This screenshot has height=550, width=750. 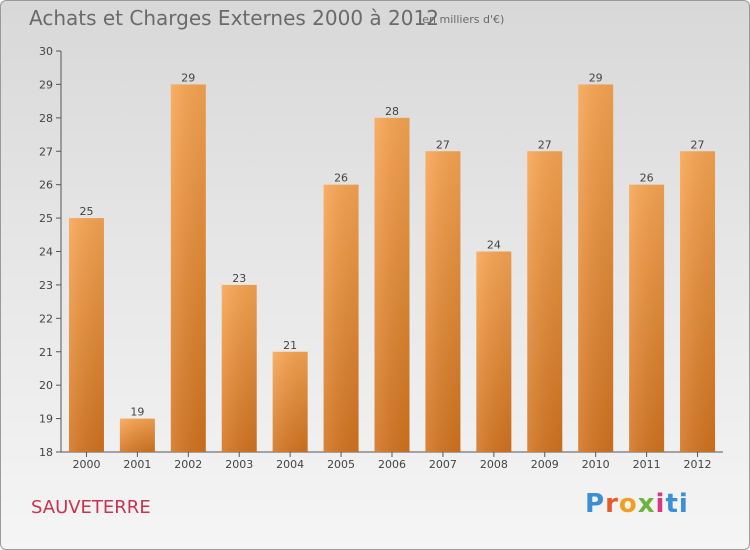 I want to click on data-label-2003: 23, so click(x=239, y=278).